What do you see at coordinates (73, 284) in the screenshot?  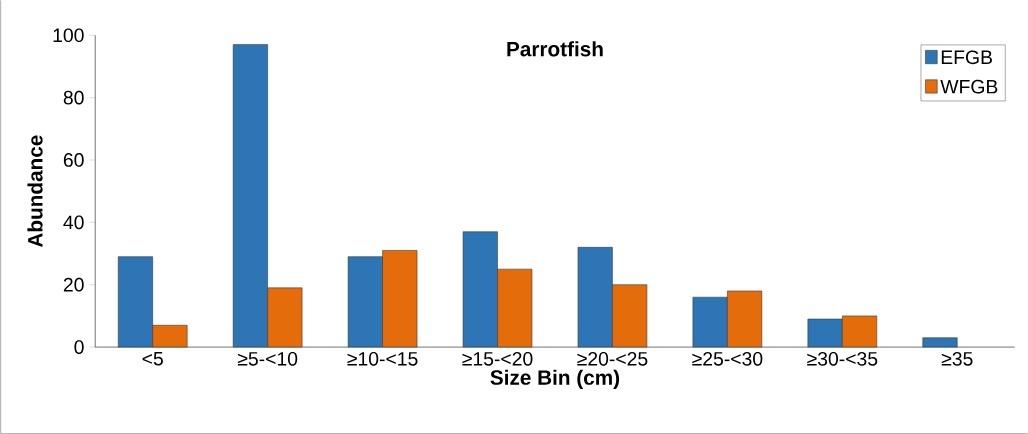 I see `y-tick-label: 20` at bounding box center [73, 284].